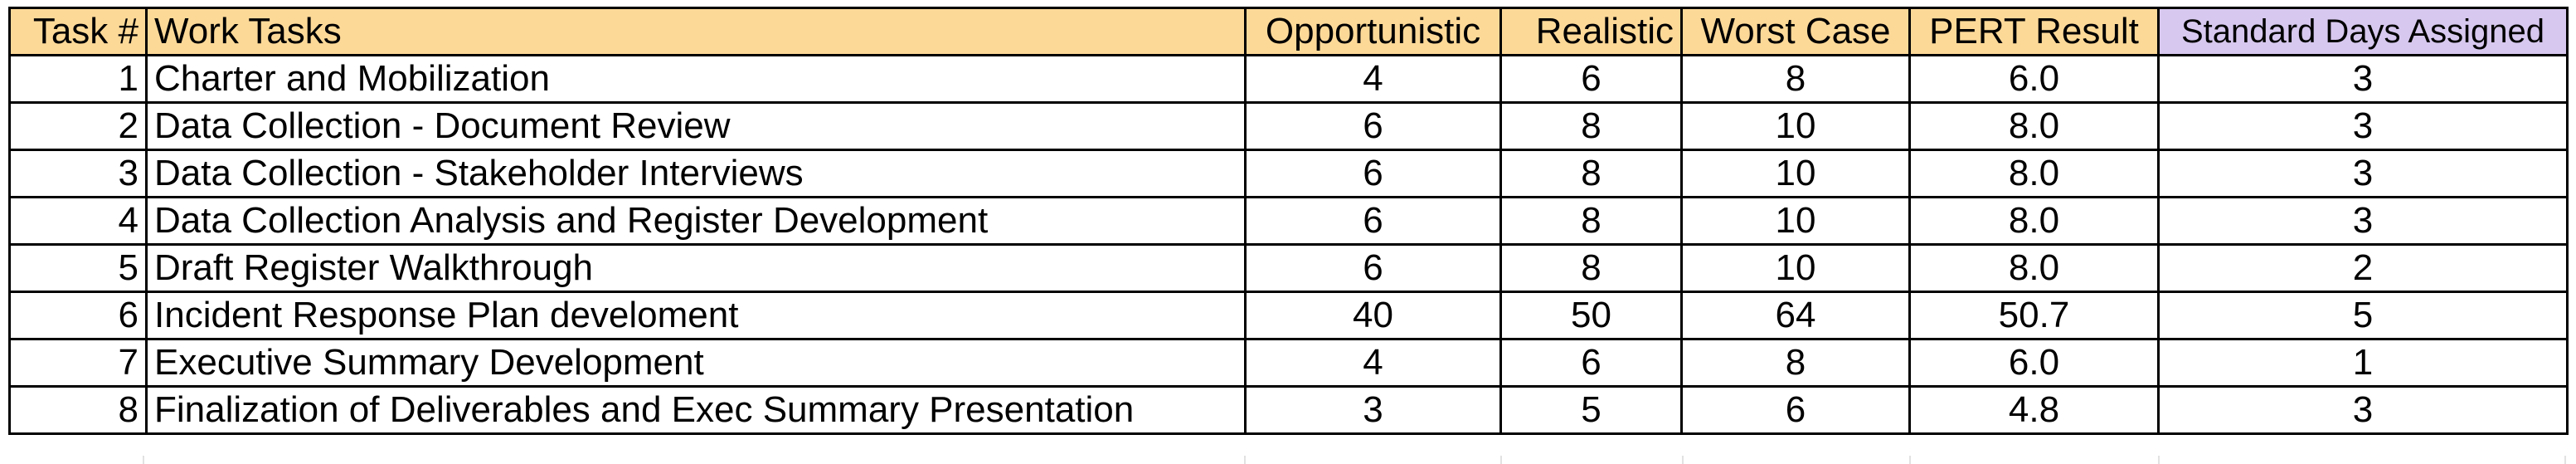 The height and width of the screenshot is (464, 2576). What do you see at coordinates (1373, 31) in the screenshot?
I see `header-opportunistic: Opportunistic` at bounding box center [1373, 31].